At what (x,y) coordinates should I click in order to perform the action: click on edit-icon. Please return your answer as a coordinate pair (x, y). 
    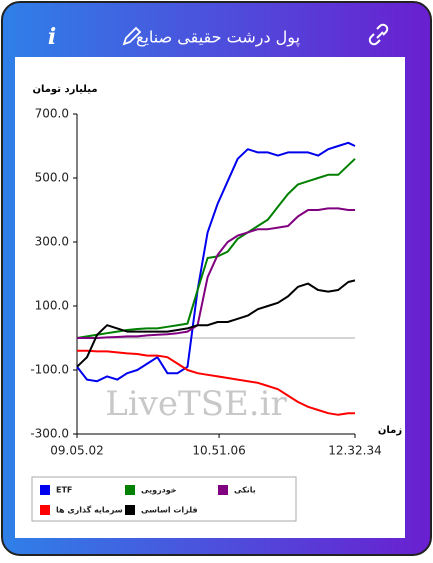
    Looking at the image, I should click on (132, 36).